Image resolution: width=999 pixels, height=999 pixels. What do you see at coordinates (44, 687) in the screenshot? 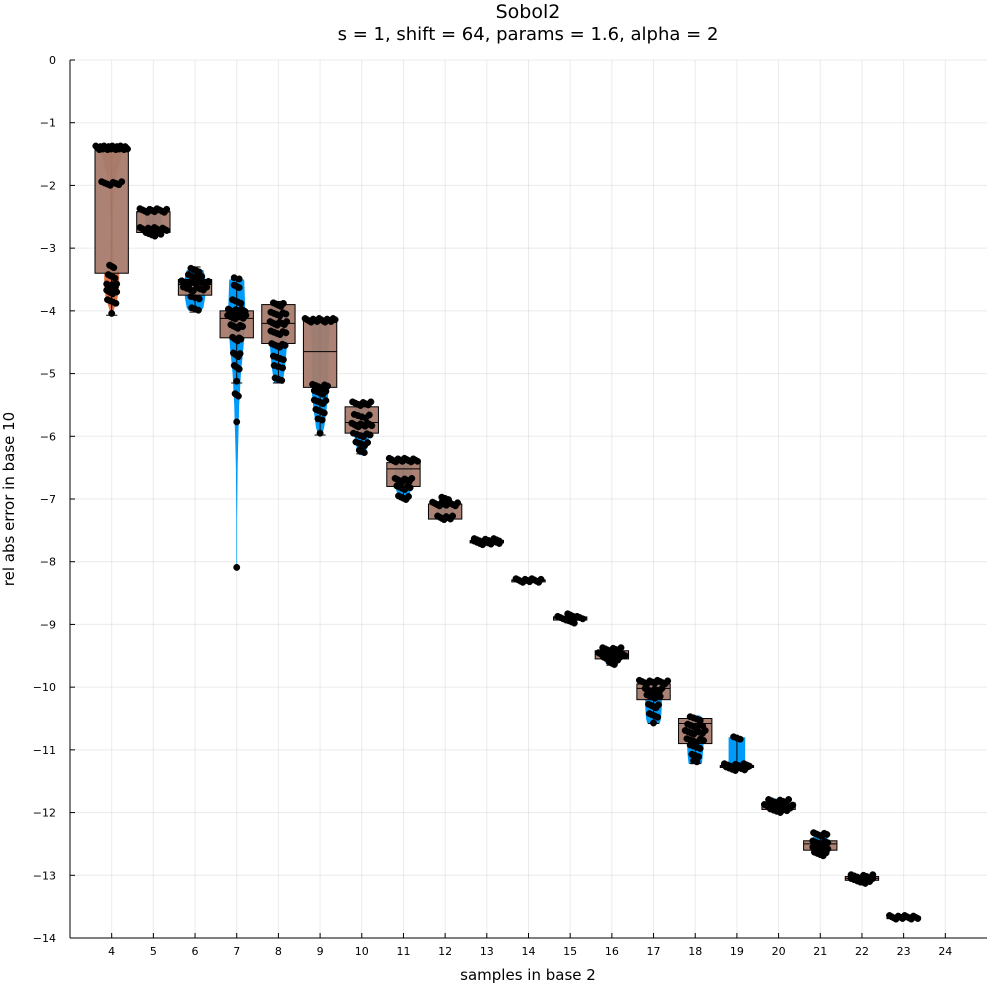
I see `y-tick-label: −10` at bounding box center [44, 687].